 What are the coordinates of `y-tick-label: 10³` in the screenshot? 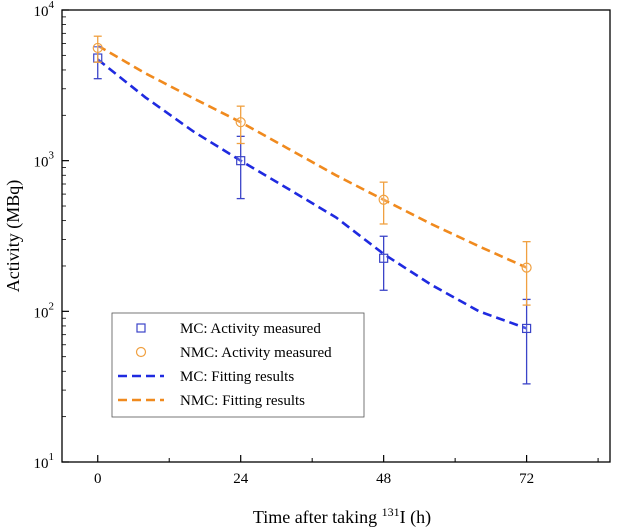 It's located at (44, 160).